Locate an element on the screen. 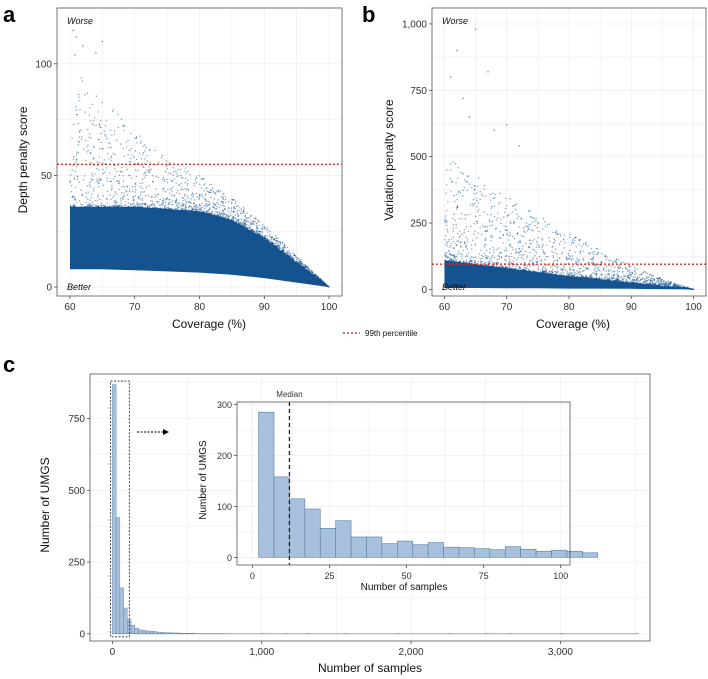  histogram-bar is located at coordinates (132, 630).